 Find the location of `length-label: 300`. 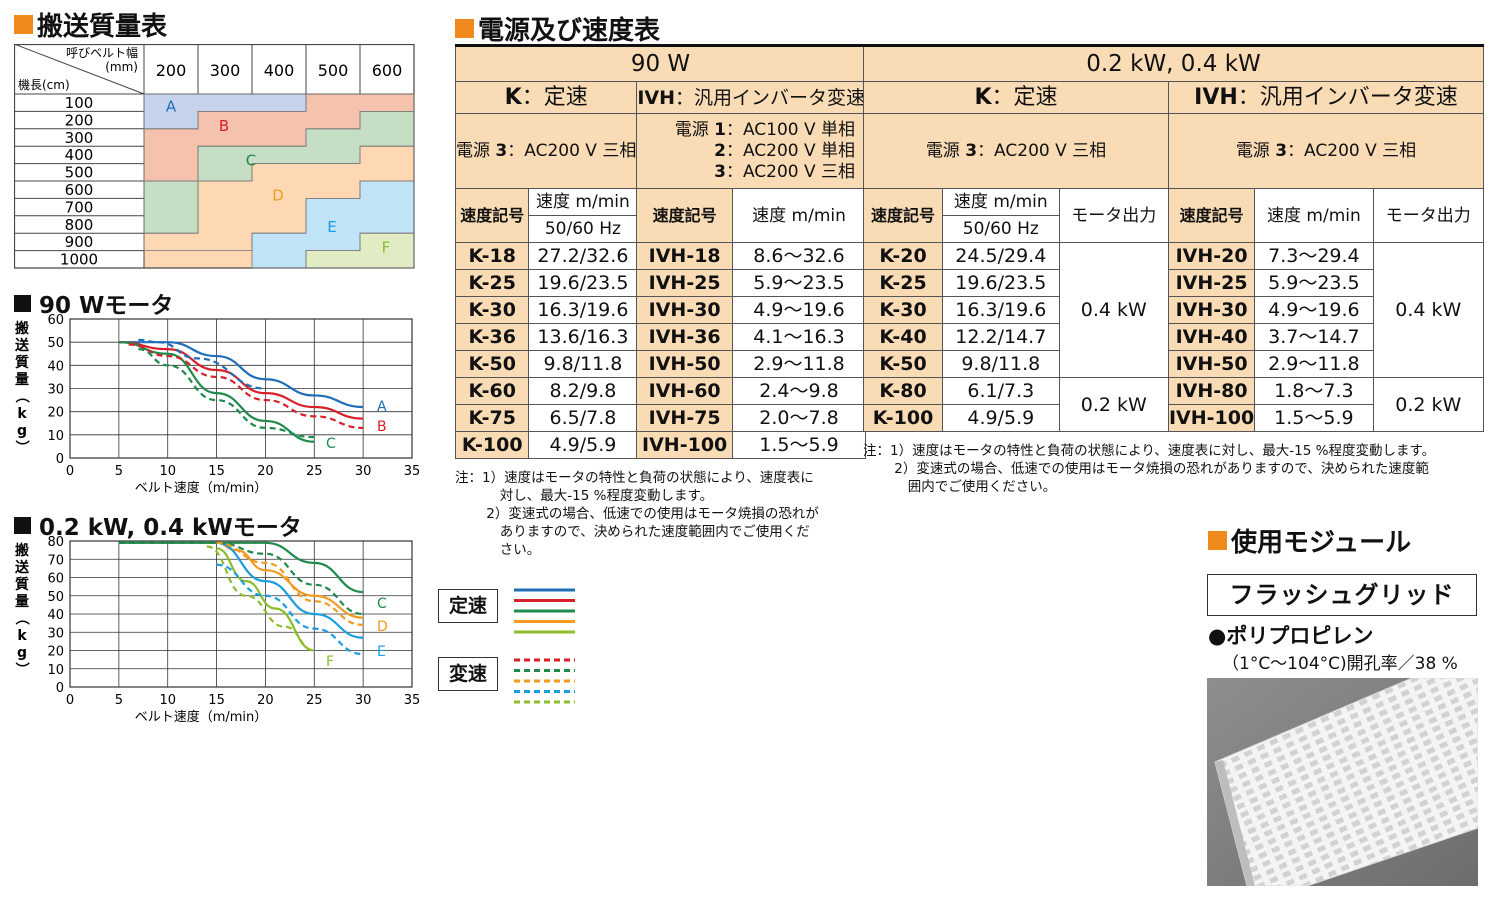

length-label: 300 is located at coordinates (79, 138).